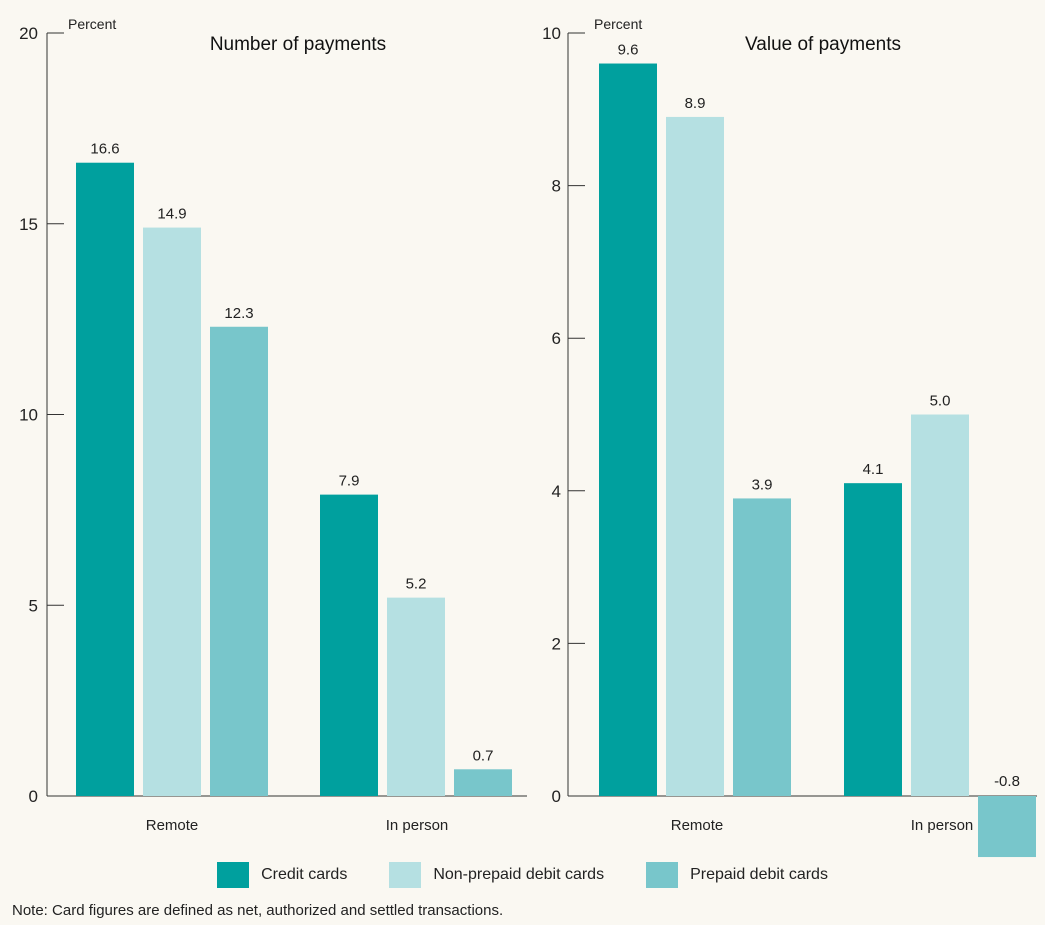 This screenshot has height=925, width=1045. I want to click on data-label: 3.9, so click(762, 484).